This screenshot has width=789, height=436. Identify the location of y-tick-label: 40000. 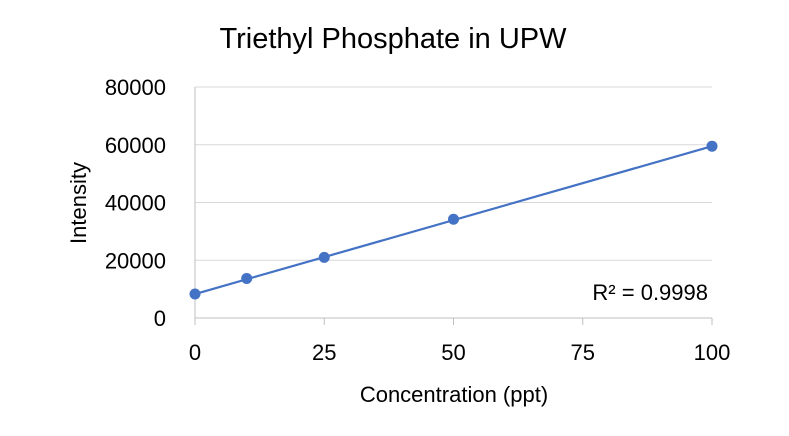
(135, 203).